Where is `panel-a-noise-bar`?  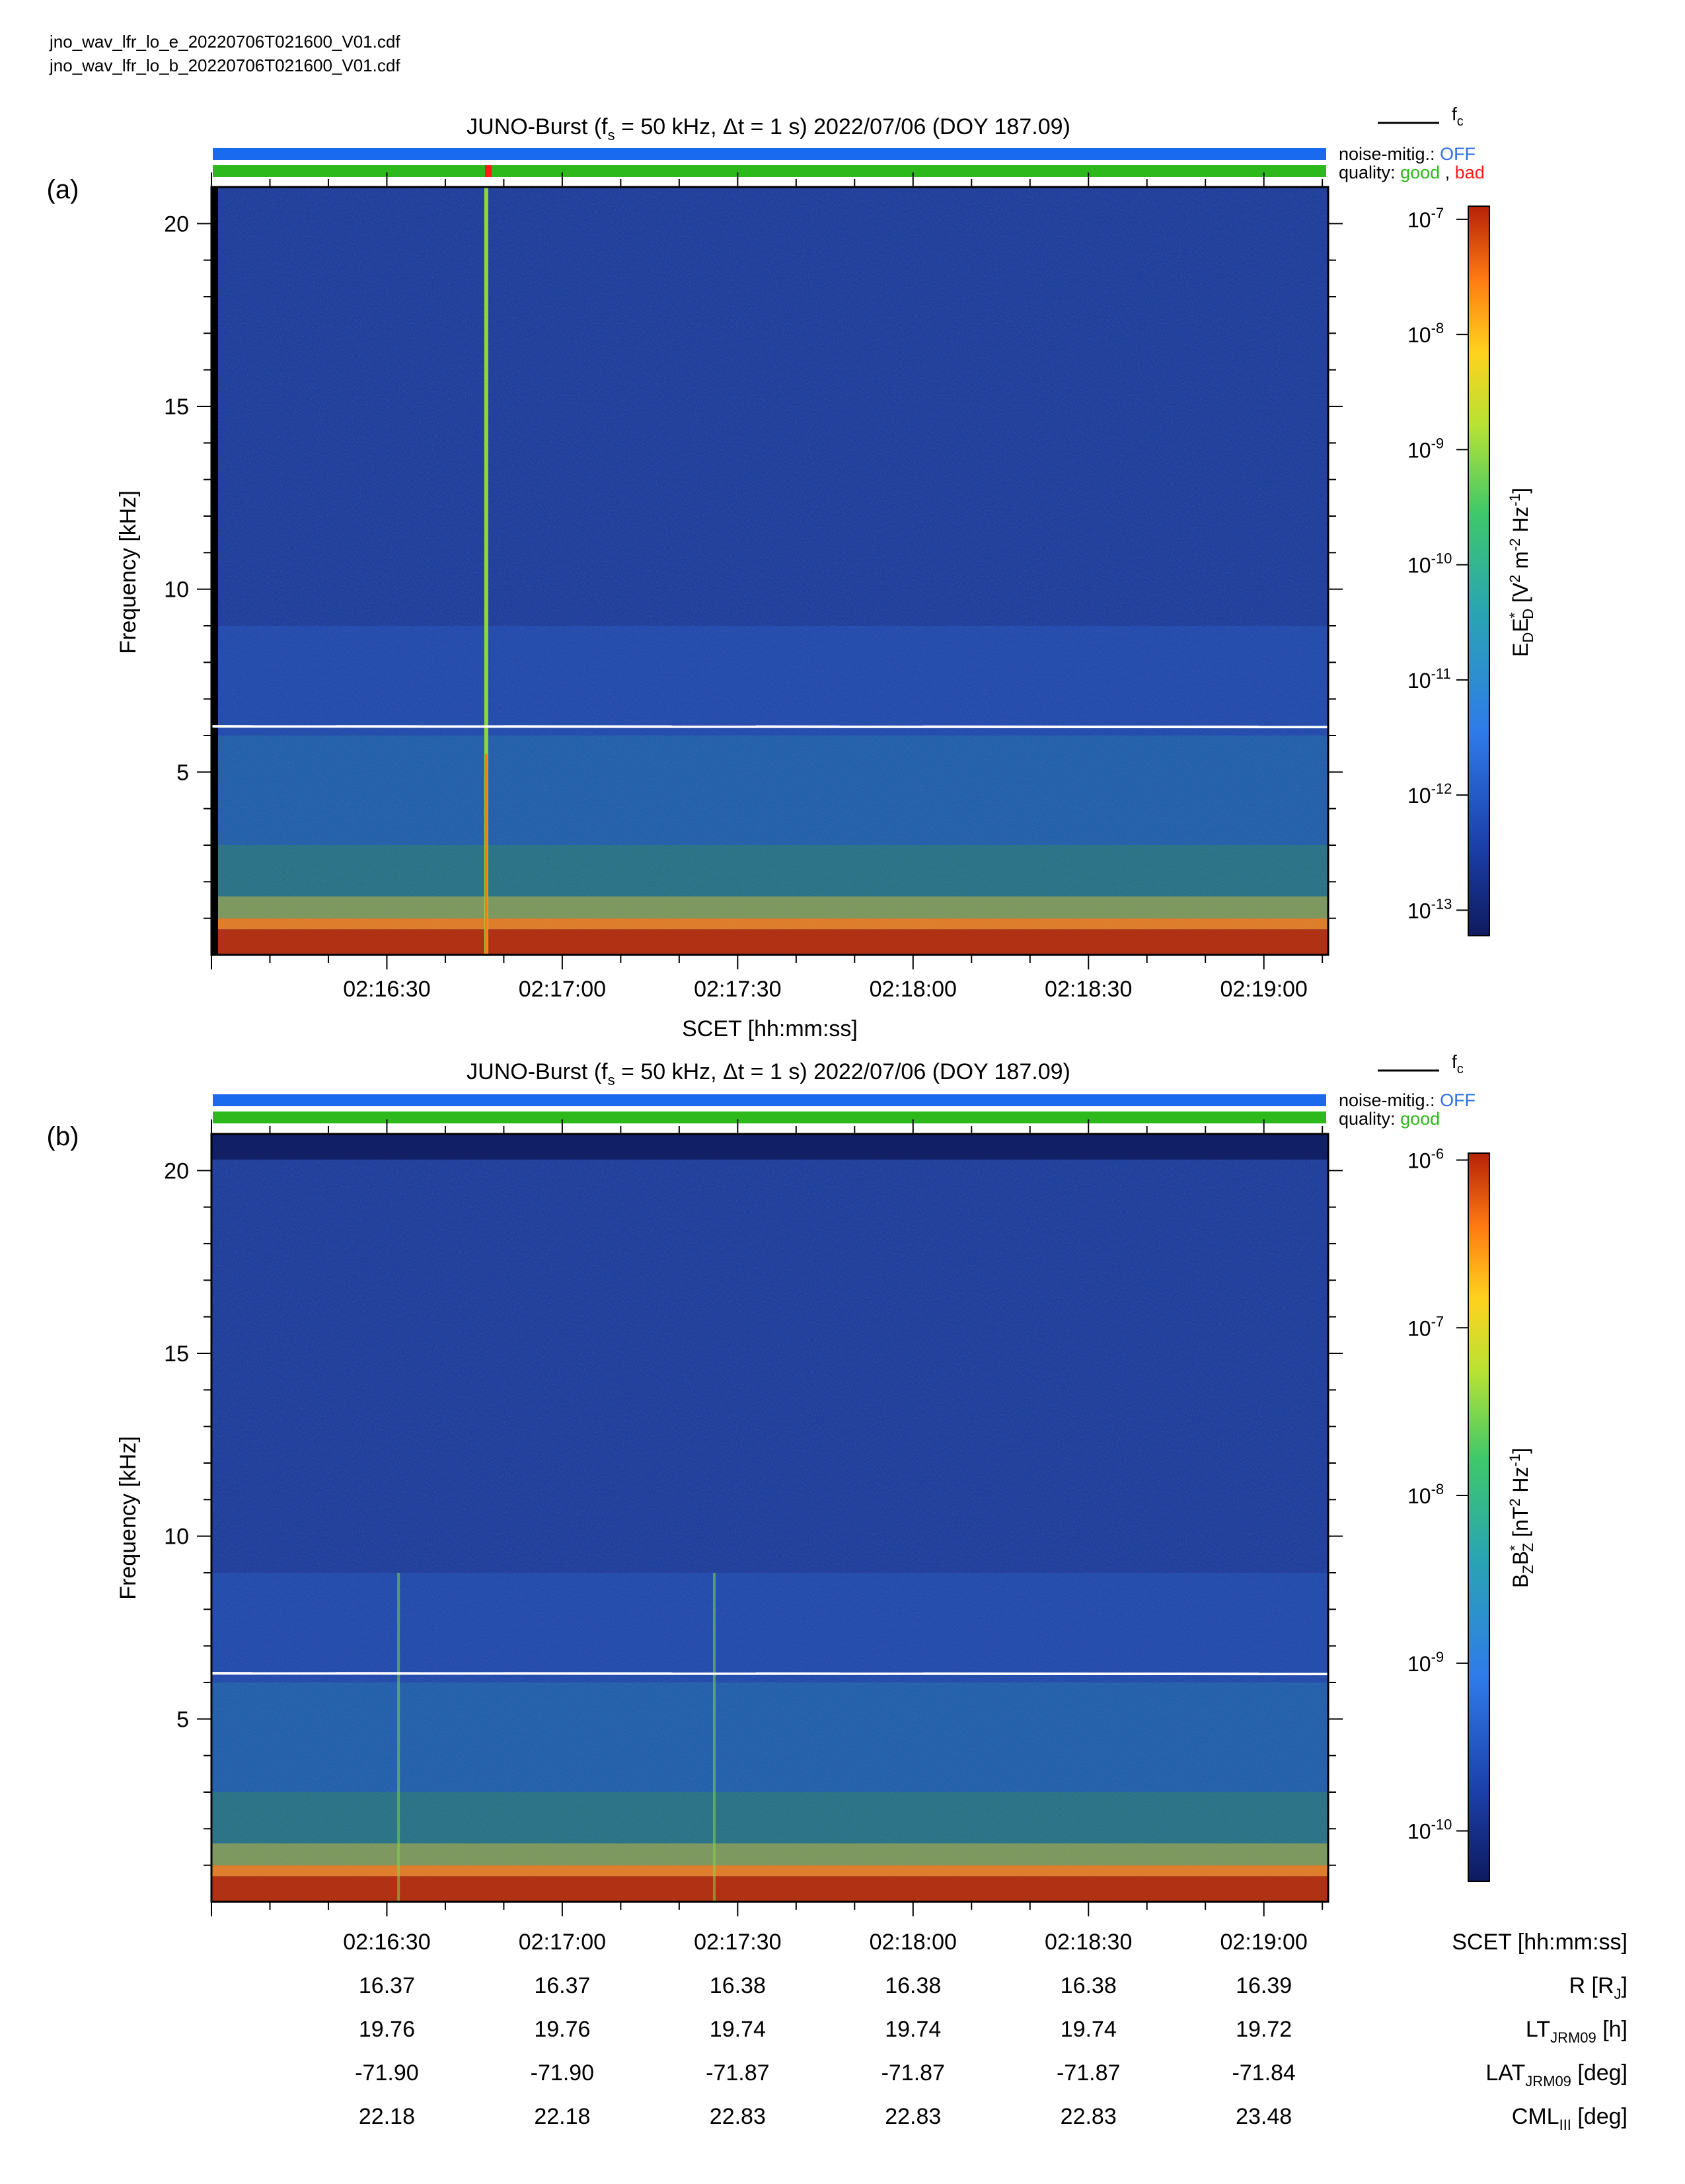
panel-a-noise-bar is located at coordinates (769, 154).